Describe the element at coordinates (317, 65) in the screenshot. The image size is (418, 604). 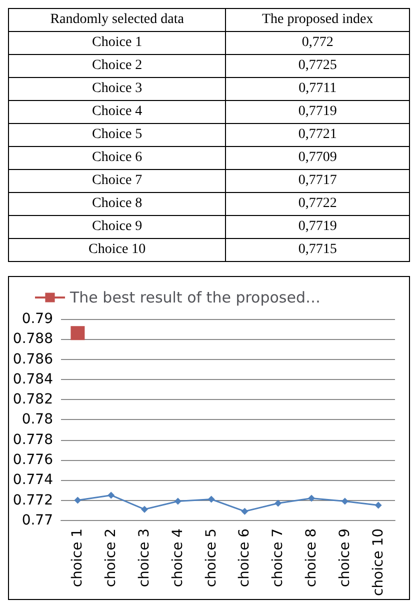
I see `text: 0,7725` at that location.